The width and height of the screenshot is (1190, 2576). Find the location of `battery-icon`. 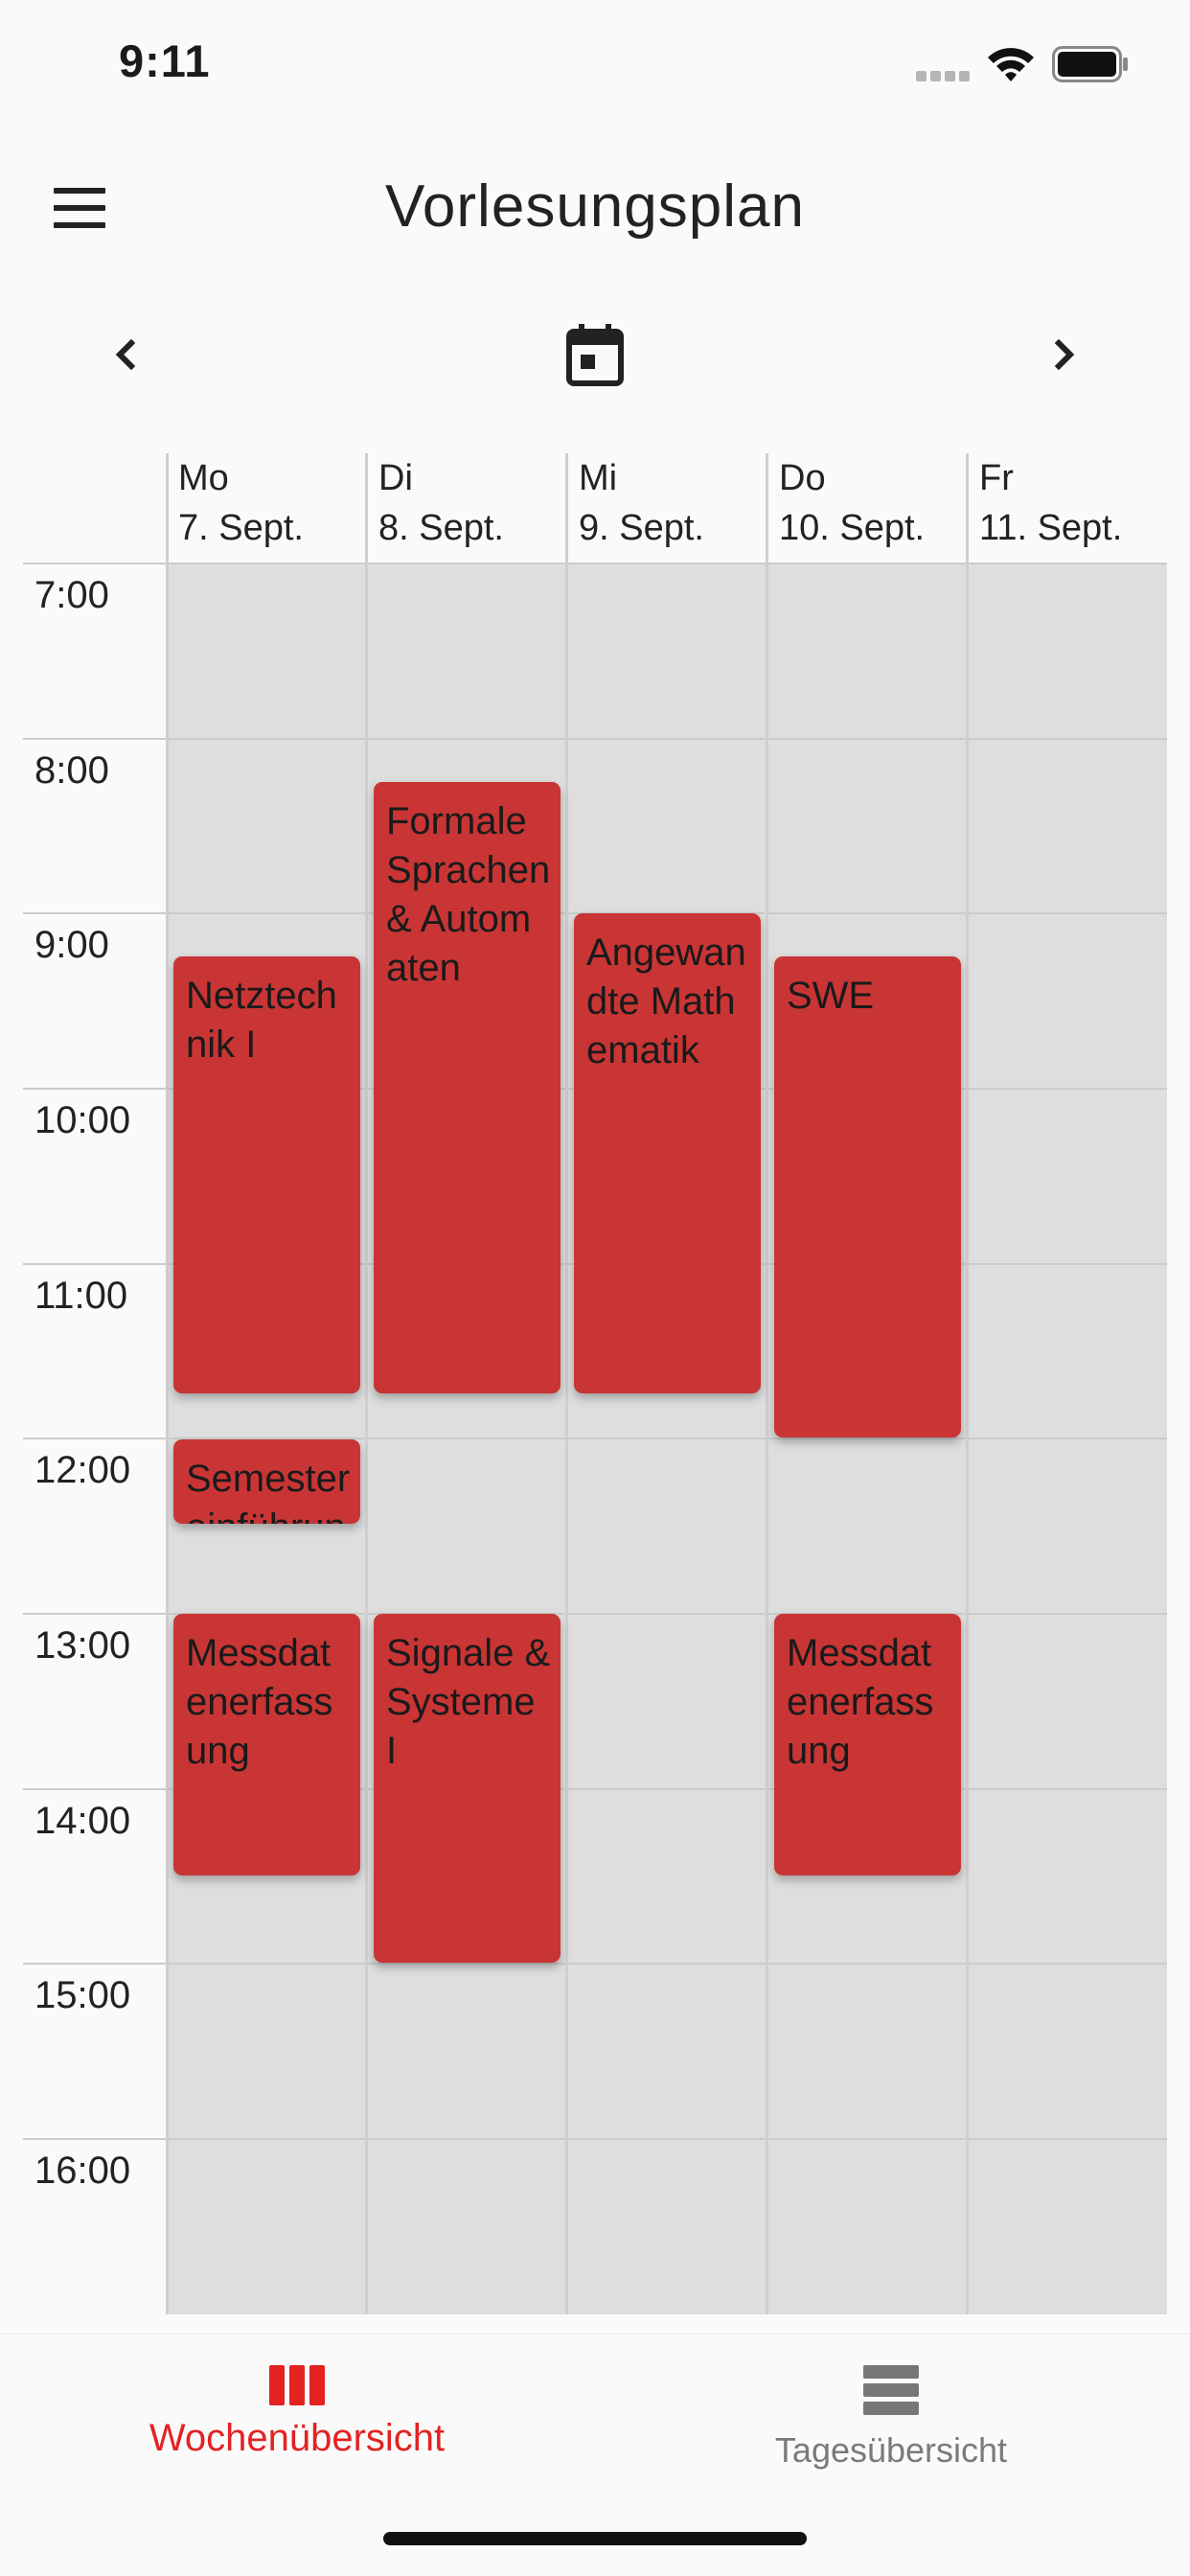

battery-icon is located at coordinates (1090, 64).